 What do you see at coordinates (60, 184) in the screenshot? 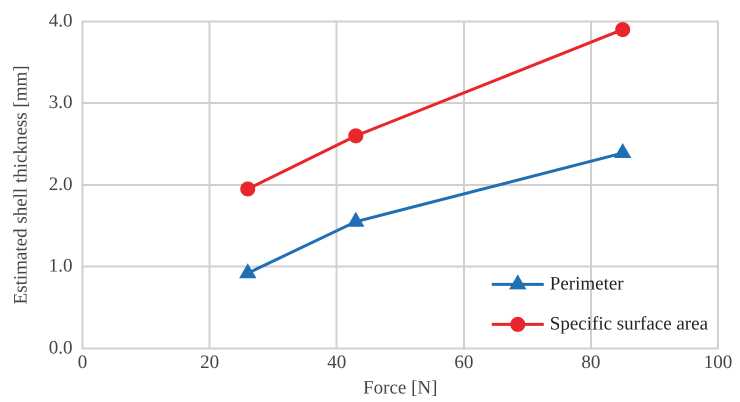
I see `y-tick-label: 2.0` at bounding box center [60, 184].